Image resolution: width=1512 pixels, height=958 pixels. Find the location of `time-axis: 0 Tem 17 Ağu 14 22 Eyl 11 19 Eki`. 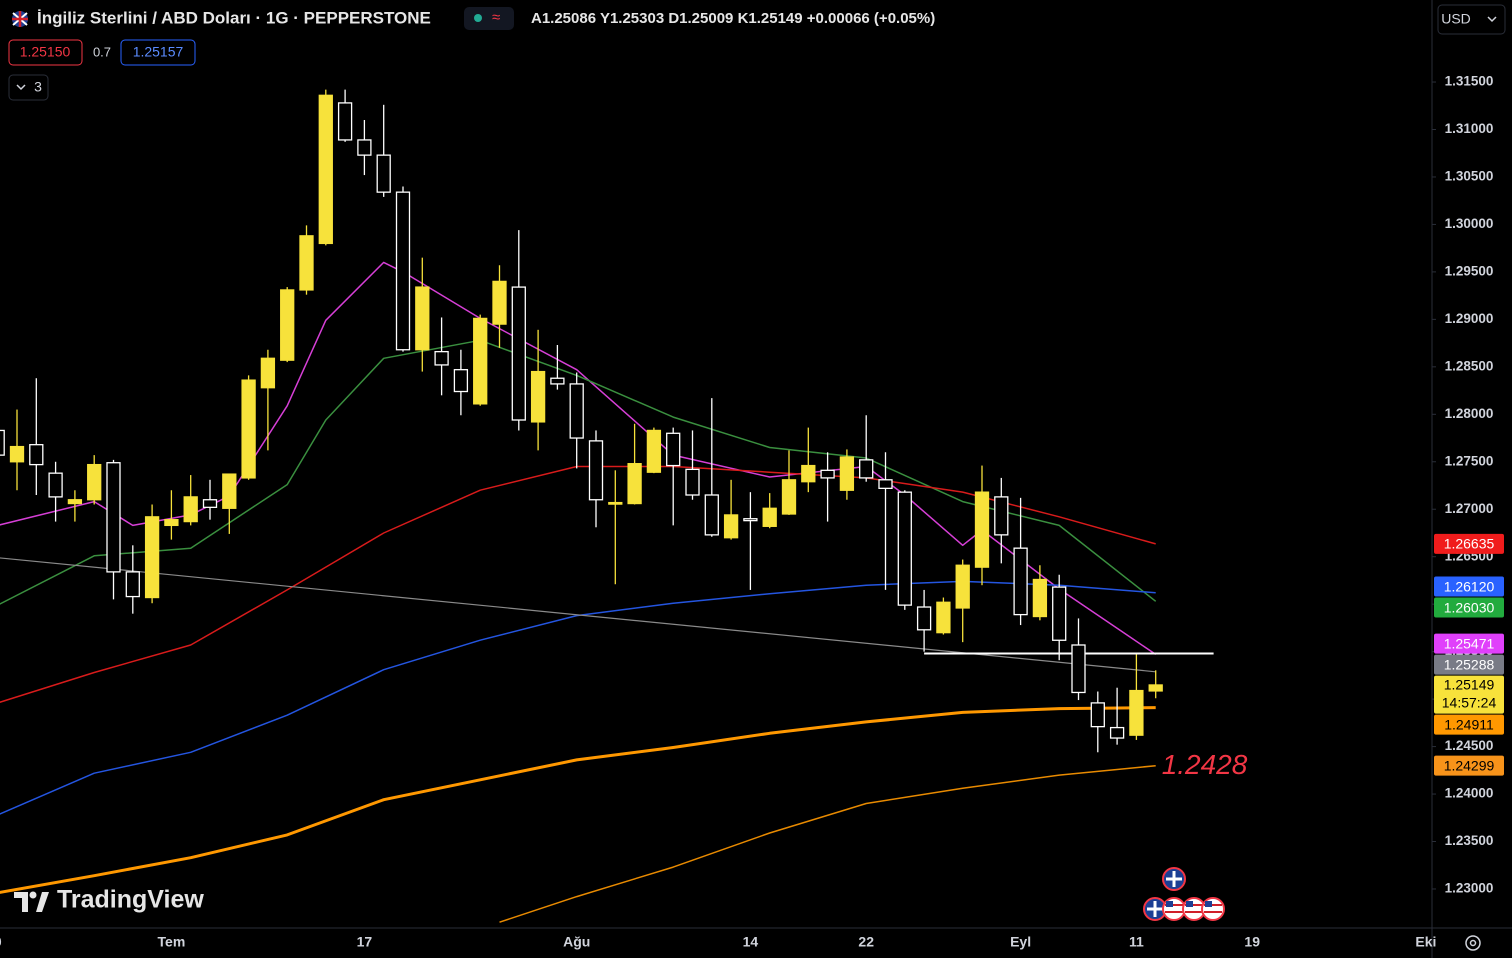

time-axis: 0 Tem 17 Ağu 14 22 Eyl 11 19 Eki is located at coordinates (718, 942).